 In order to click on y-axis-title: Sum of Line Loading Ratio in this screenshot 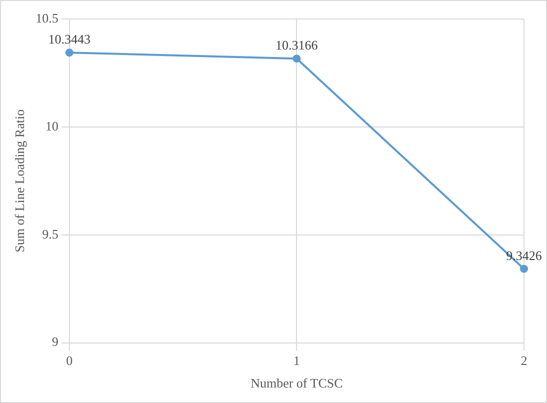, I will do `click(20, 180)`.